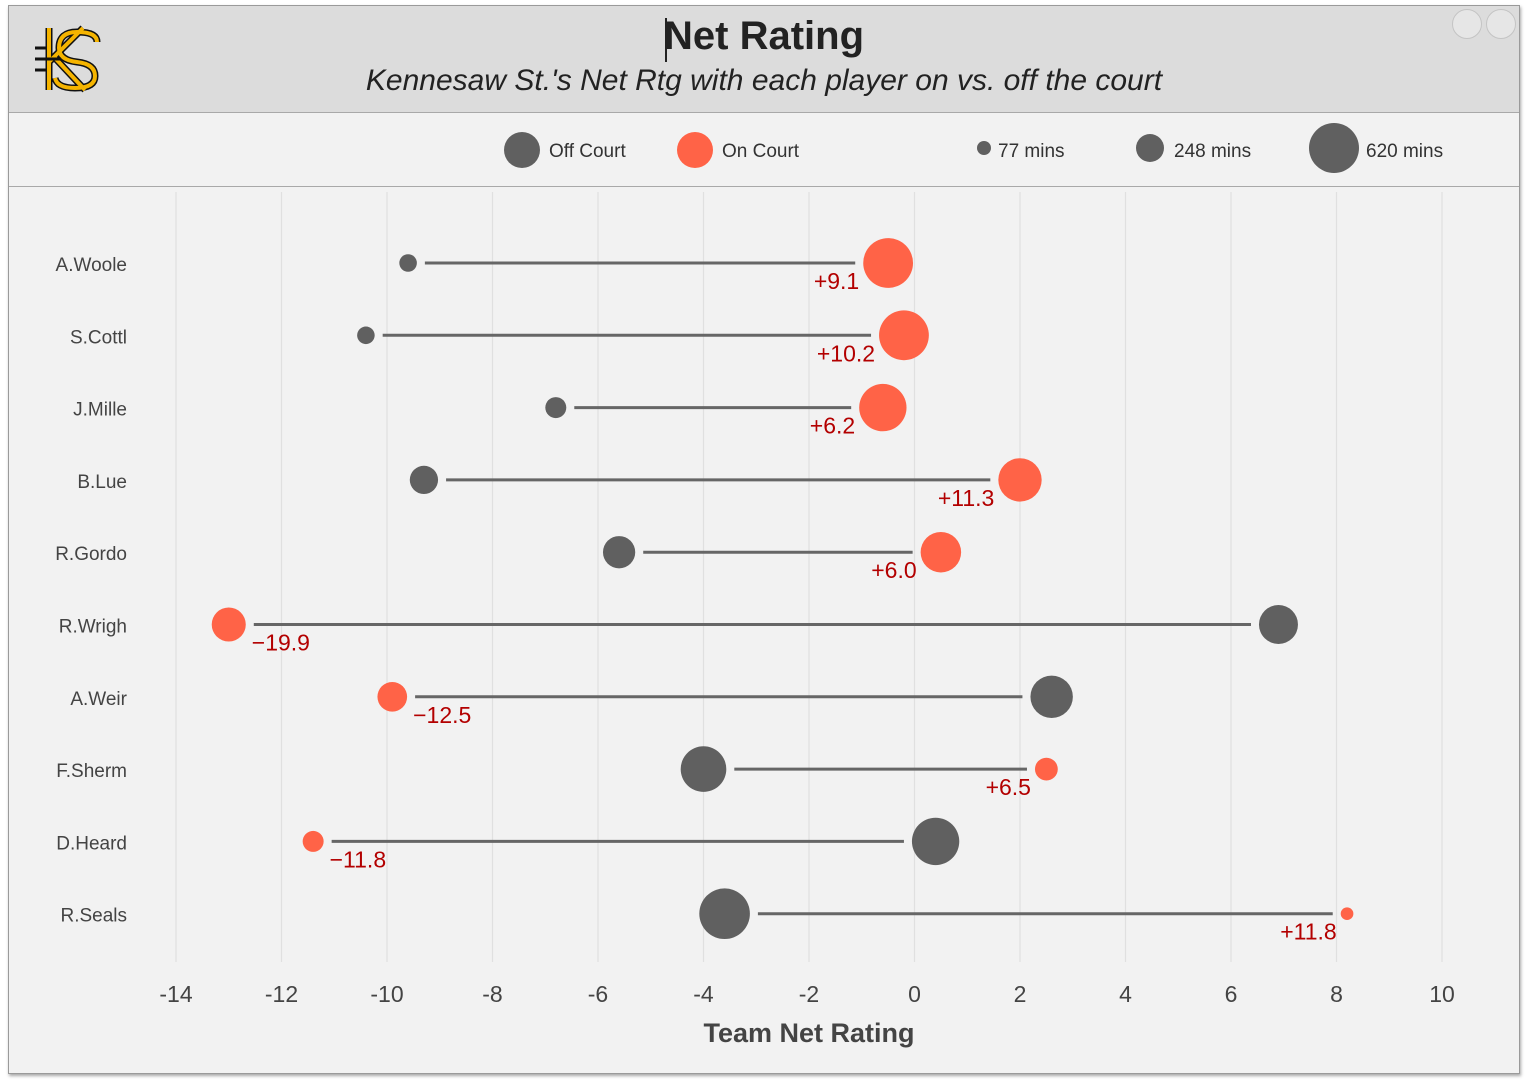 Image resolution: width=1528 pixels, height=1080 pixels. What do you see at coordinates (358, 859) in the screenshot?
I see `net-diff-label: −11.8` at bounding box center [358, 859].